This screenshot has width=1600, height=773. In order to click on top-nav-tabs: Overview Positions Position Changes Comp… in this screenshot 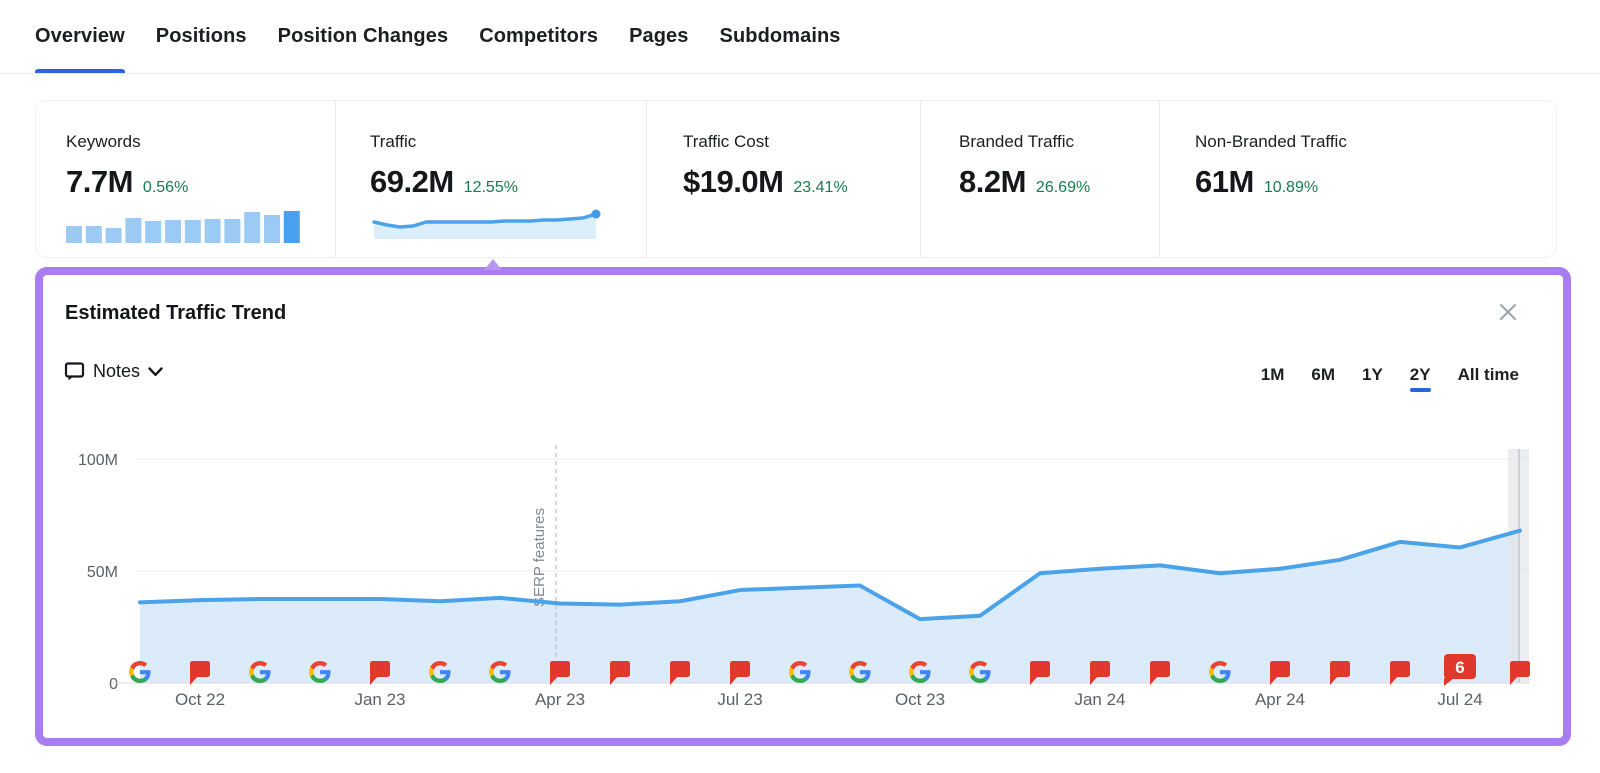, I will do `click(800, 37)`.